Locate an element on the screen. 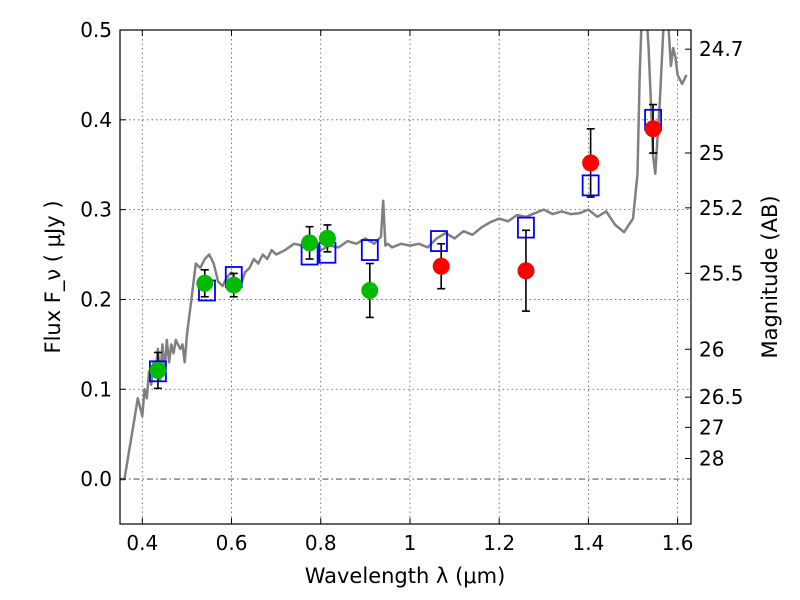  x-tick-label-5: 1.4 is located at coordinates (588, 543).